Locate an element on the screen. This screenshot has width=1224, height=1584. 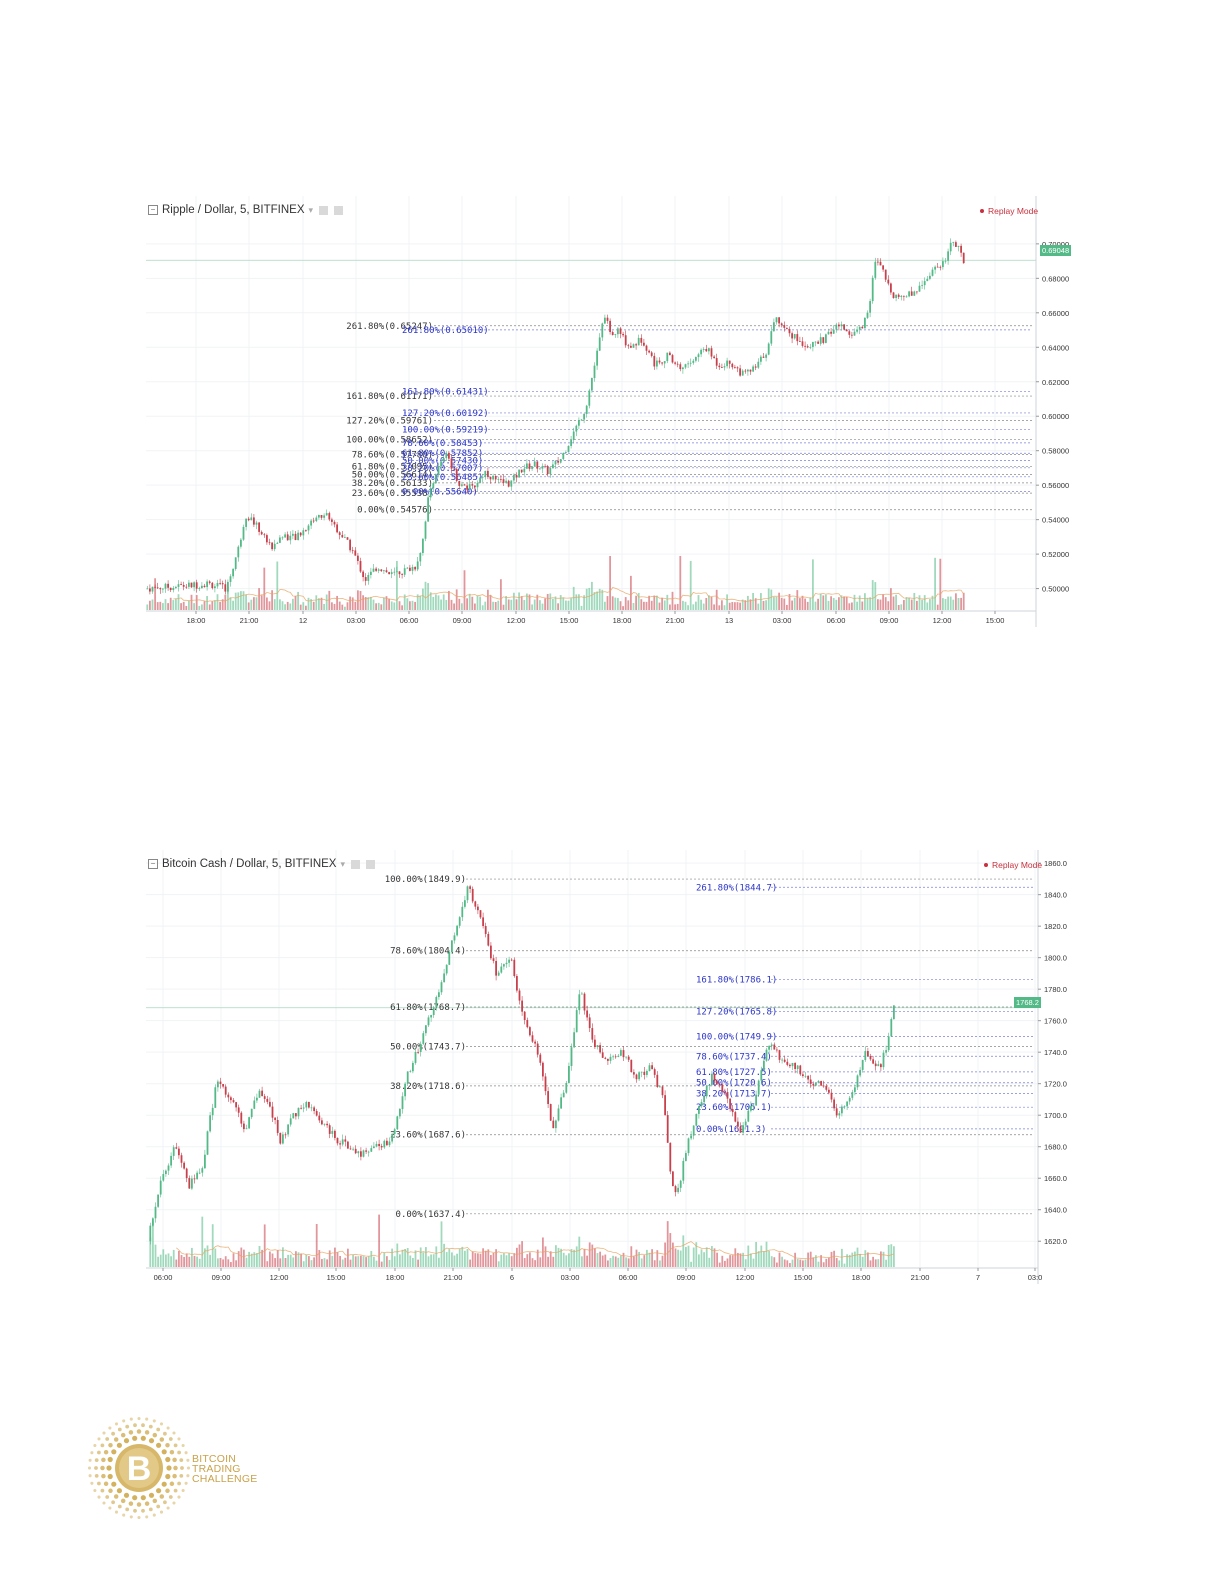
candlesticks is located at coordinates (522, 1064).